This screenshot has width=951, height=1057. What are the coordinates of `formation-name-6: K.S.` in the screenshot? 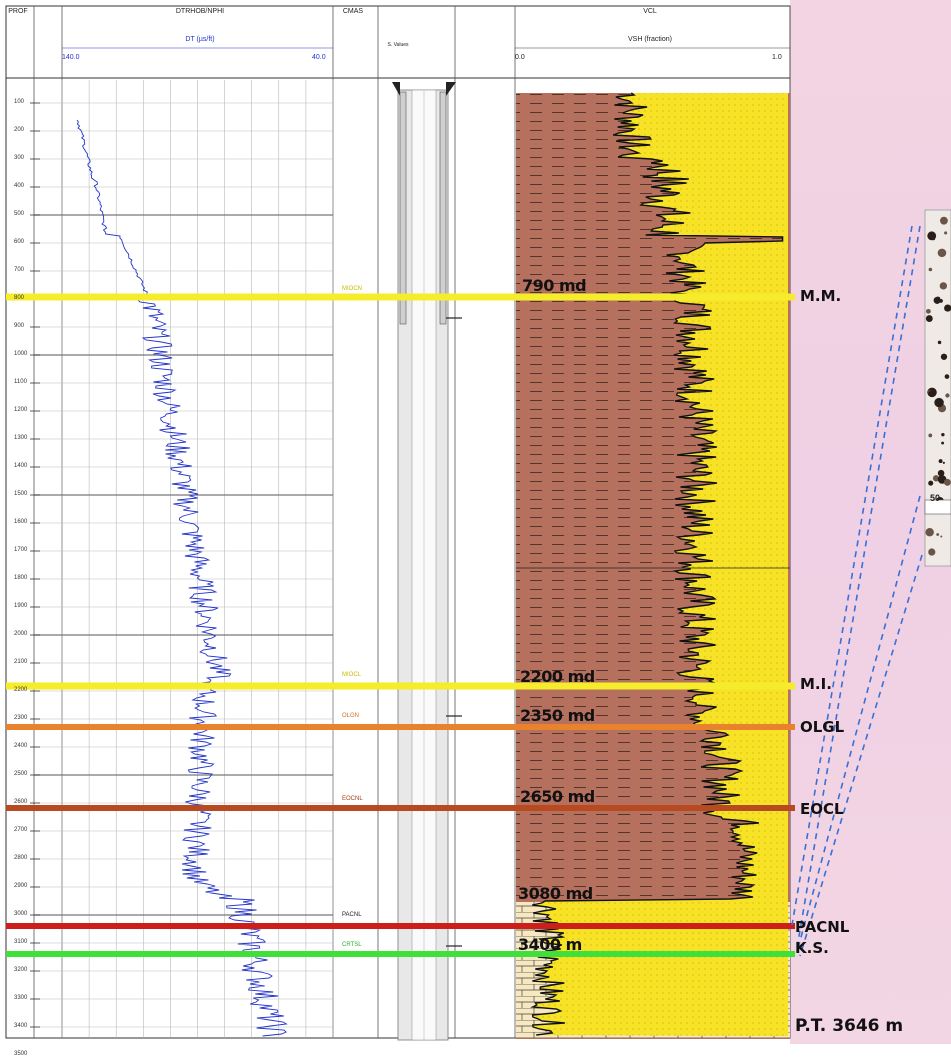 It's located at (812, 948).